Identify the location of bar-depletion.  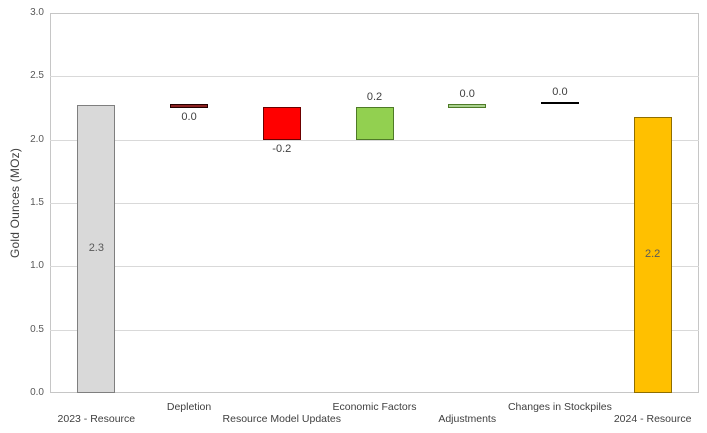
(189, 106).